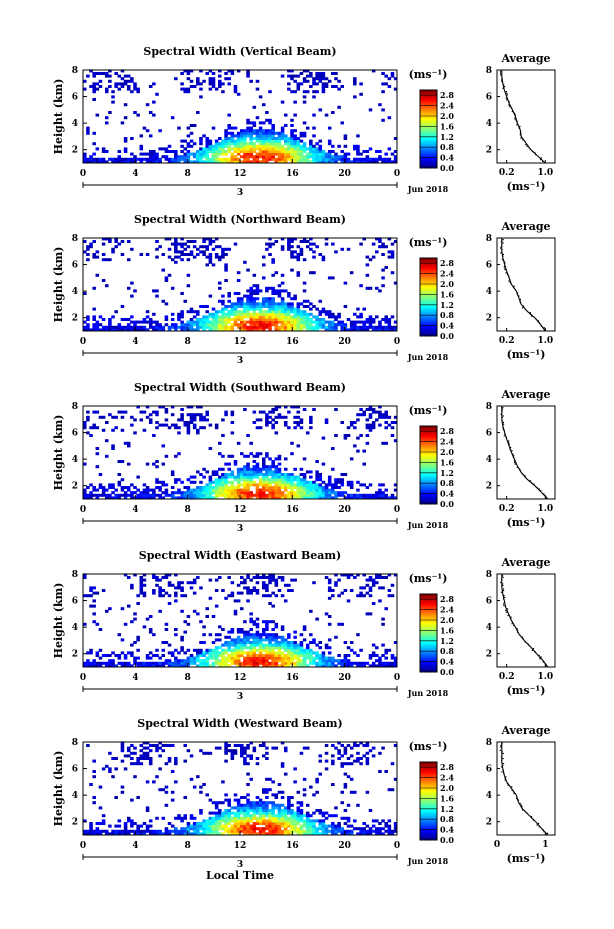  What do you see at coordinates (447, 630) in the screenshot?
I see `colorbar-tick-label: 1.6` at bounding box center [447, 630].